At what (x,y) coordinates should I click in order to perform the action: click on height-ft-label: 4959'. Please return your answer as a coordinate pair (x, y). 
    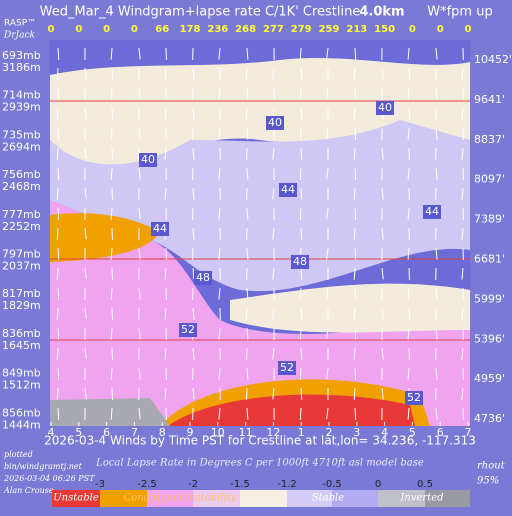
    Looking at the image, I should click on (489, 378).